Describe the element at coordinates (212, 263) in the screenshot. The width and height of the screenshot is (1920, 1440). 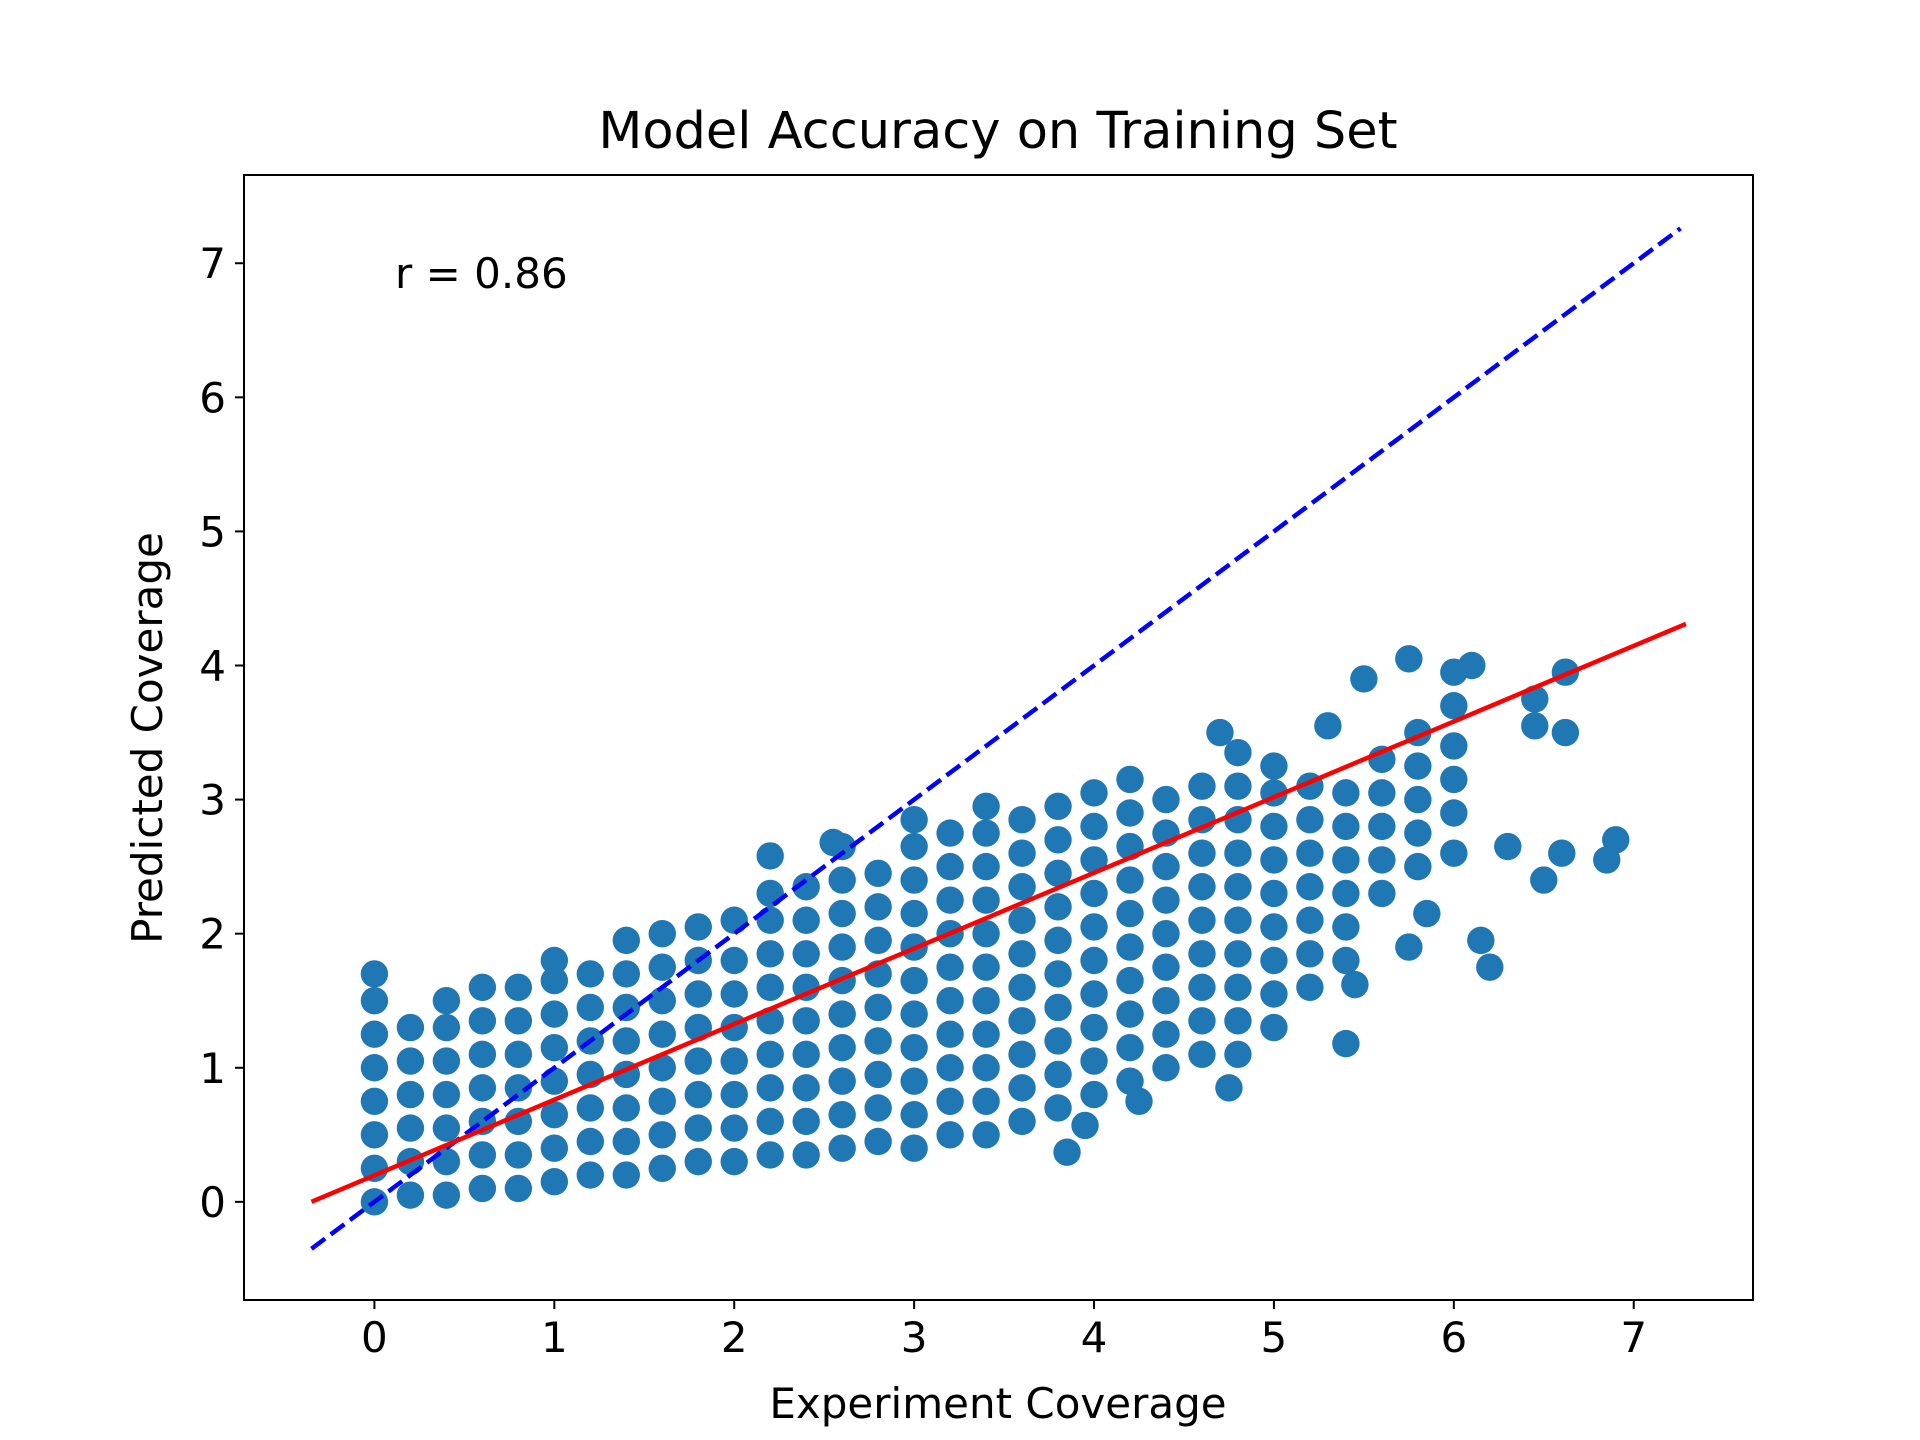
I see `y-tick-label: 7` at that location.